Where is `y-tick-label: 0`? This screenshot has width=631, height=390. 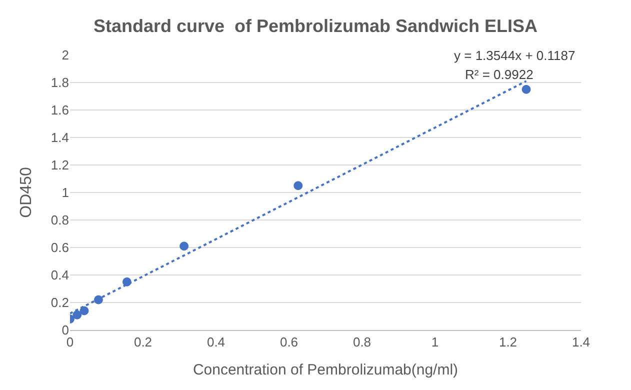
y-tick-label: 0 is located at coordinates (65, 330).